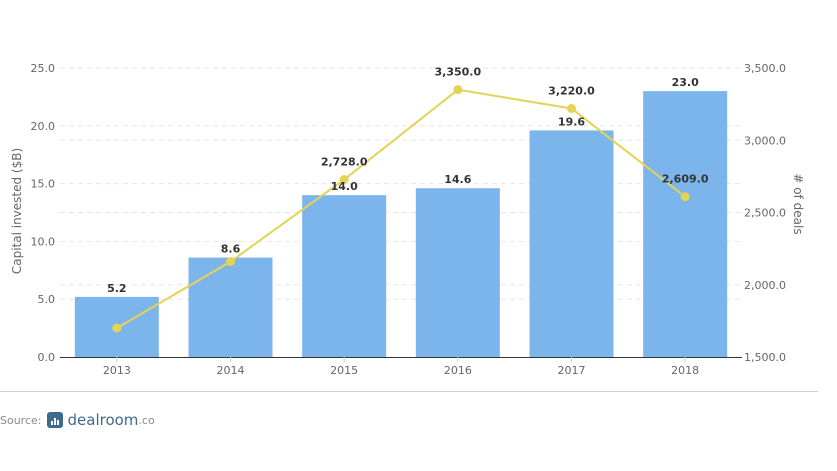  Describe the element at coordinates (457, 179) in the screenshot. I see `bar-data-label: 14.6` at that location.